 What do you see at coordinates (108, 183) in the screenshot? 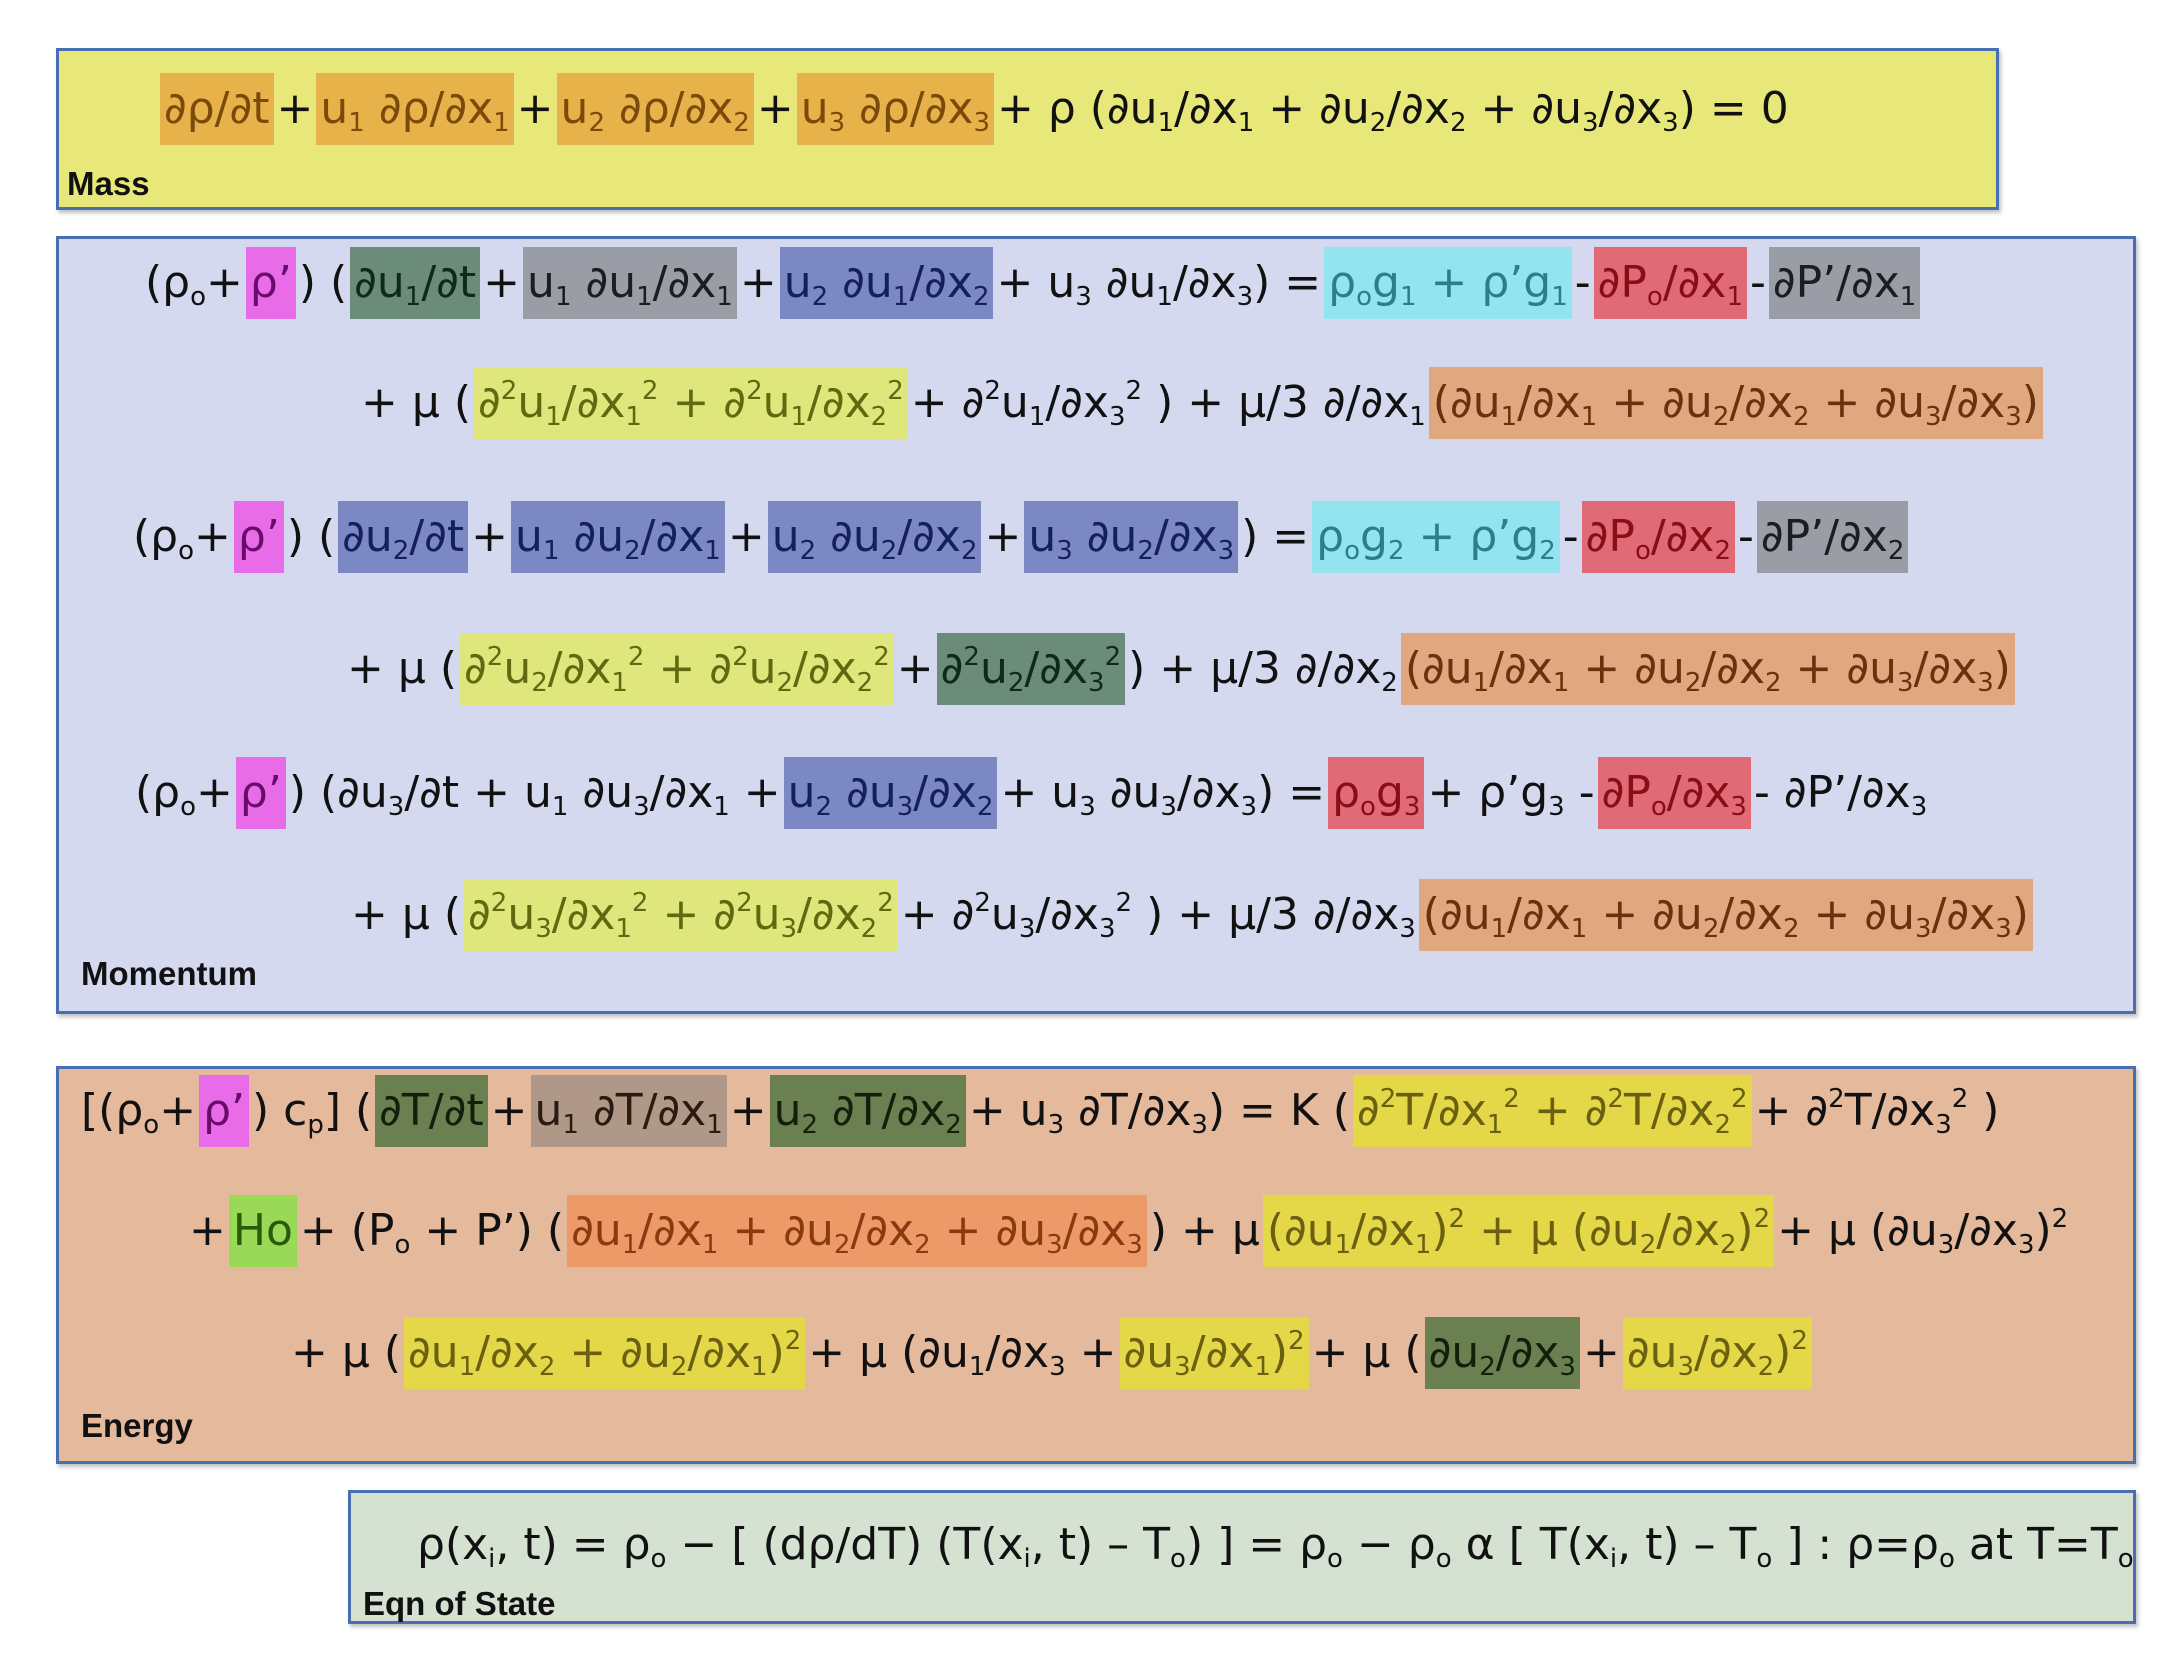
I see `mass-label: Mass` at bounding box center [108, 183].